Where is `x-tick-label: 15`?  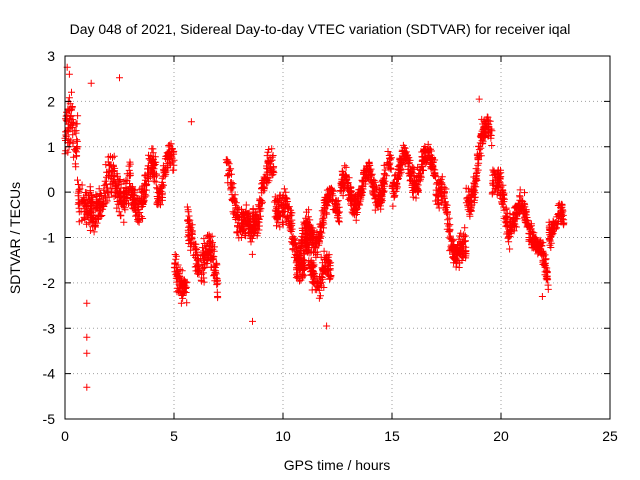
x-tick-label: 15 is located at coordinates (392, 436).